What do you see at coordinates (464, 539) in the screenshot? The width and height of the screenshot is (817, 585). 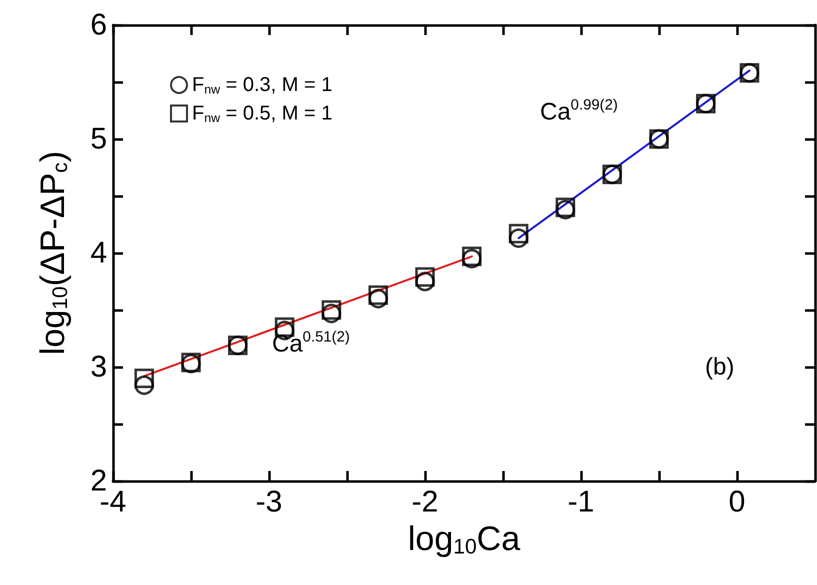 I see `x-axis-title: log10Ca` at bounding box center [464, 539].